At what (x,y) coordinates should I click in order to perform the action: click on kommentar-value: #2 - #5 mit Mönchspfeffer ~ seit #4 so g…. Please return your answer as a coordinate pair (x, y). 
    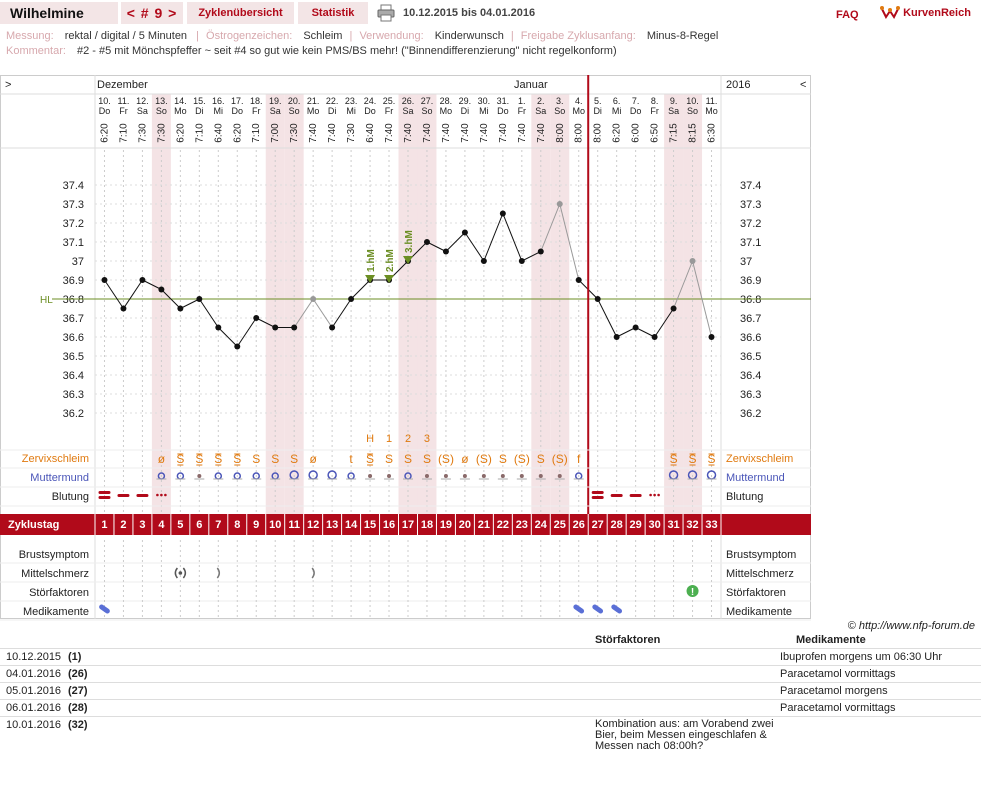
    Looking at the image, I should click on (346, 51).